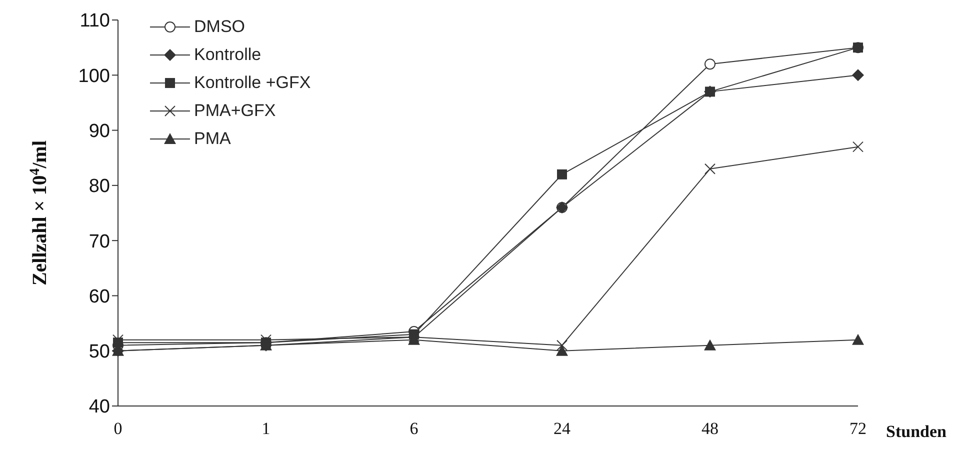  Describe the element at coordinates (414, 428) in the screenshot. I see `x-tick-label: 6` at that location.